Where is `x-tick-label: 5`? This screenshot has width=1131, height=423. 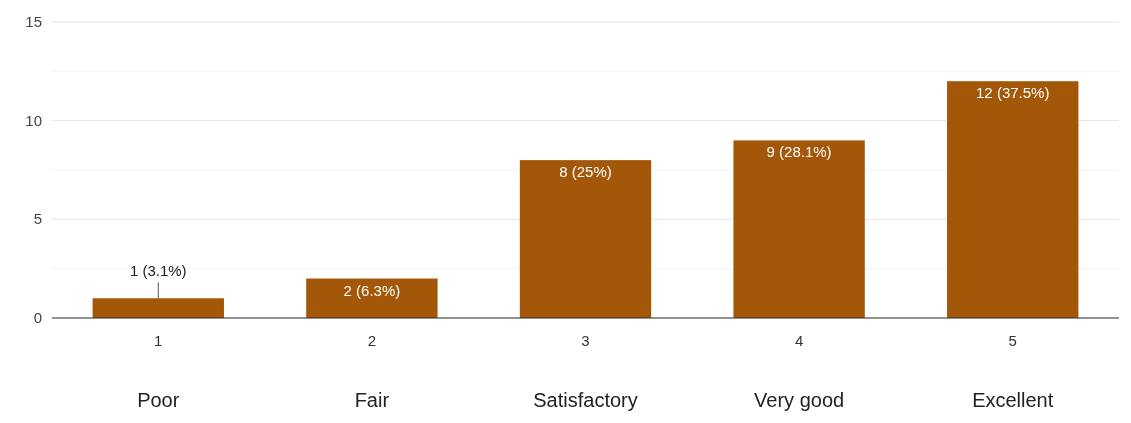 x-tick-label: 5 is located at coordinates (1012, 340).